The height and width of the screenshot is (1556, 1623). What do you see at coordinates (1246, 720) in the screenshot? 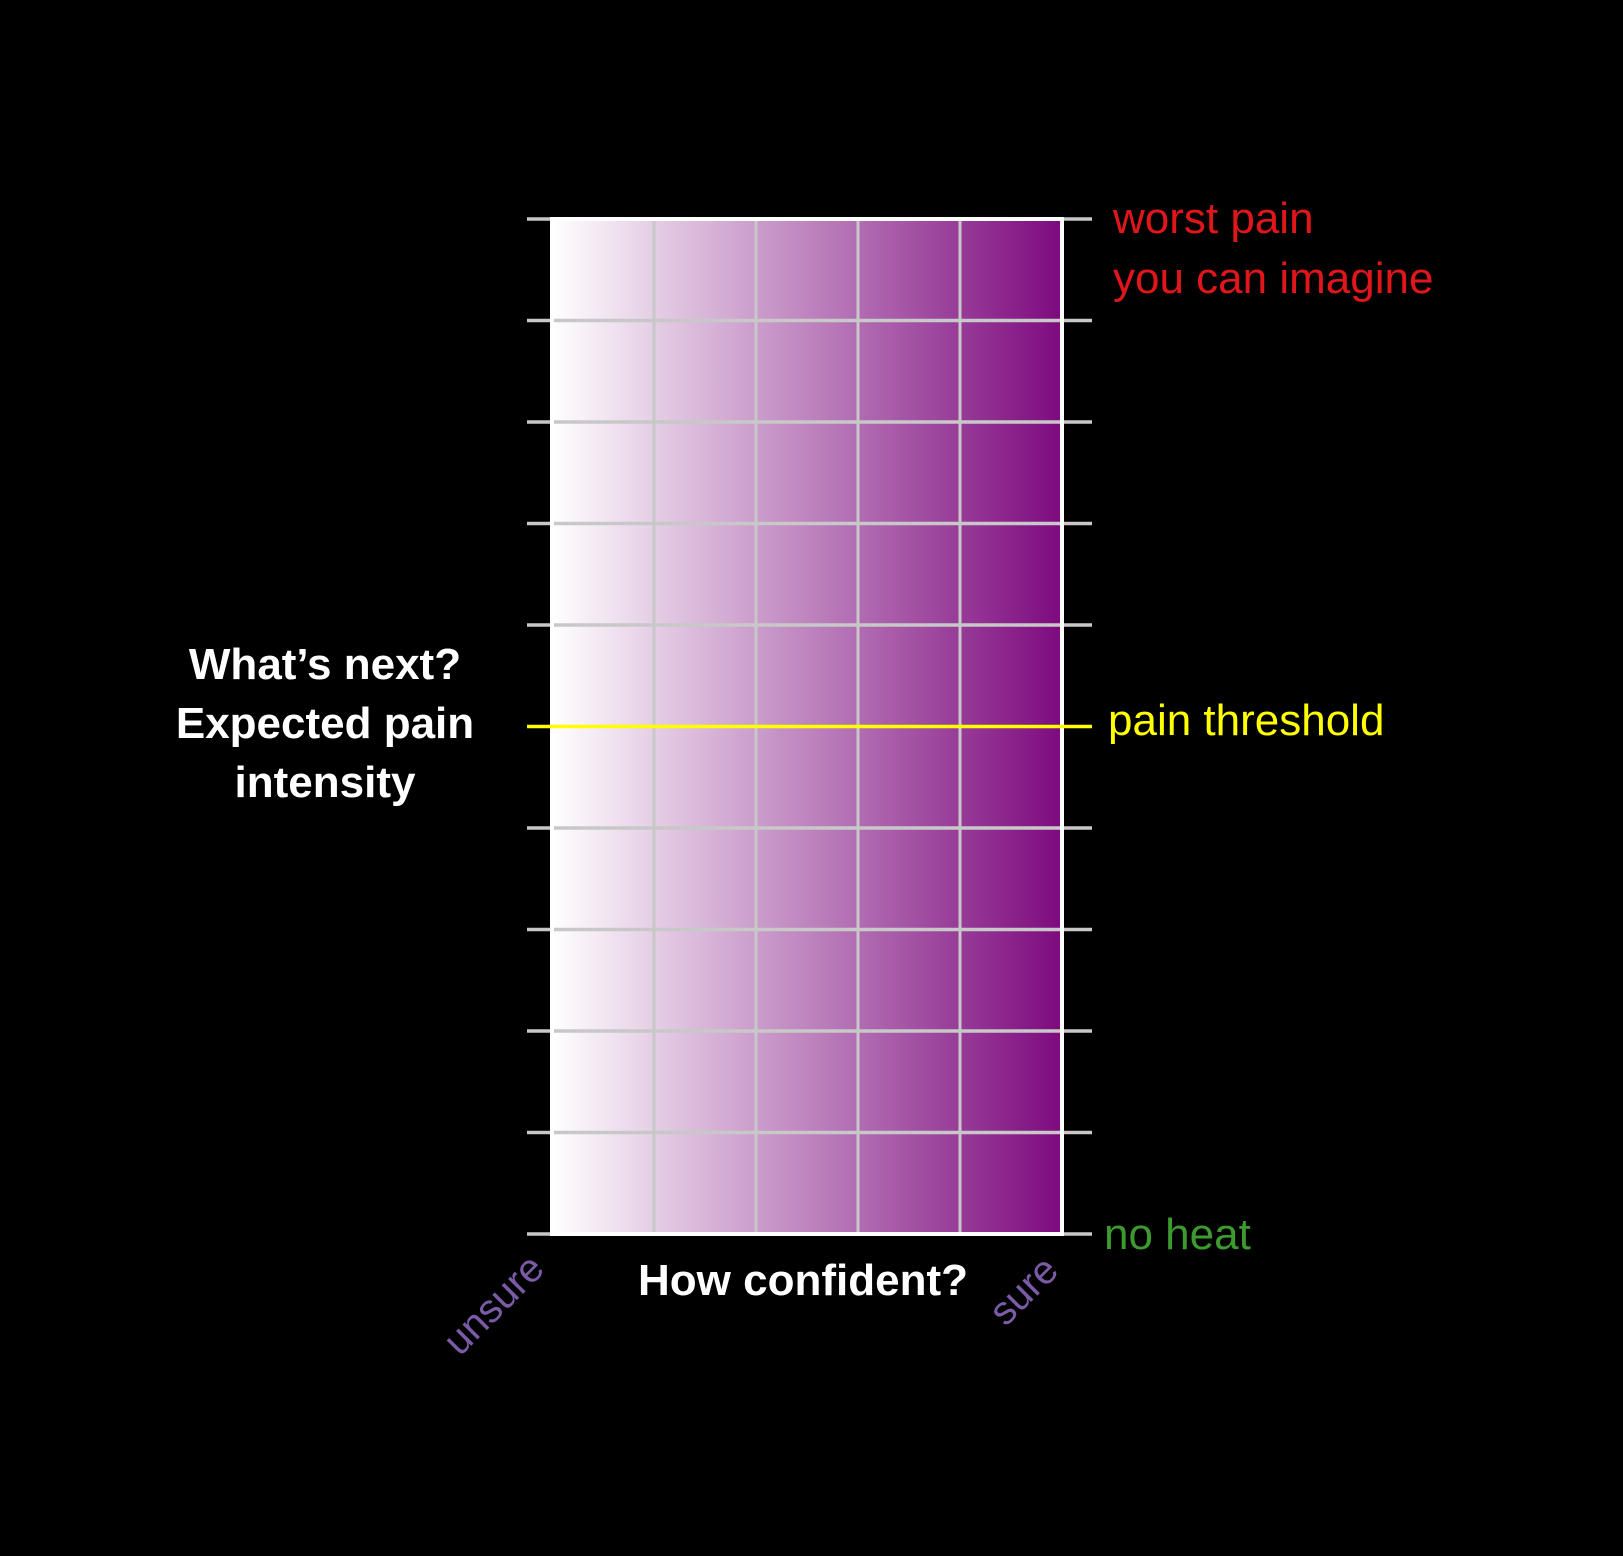
I see `pain-threshold-label: pain threshold` at bounding box center [1246, 720].